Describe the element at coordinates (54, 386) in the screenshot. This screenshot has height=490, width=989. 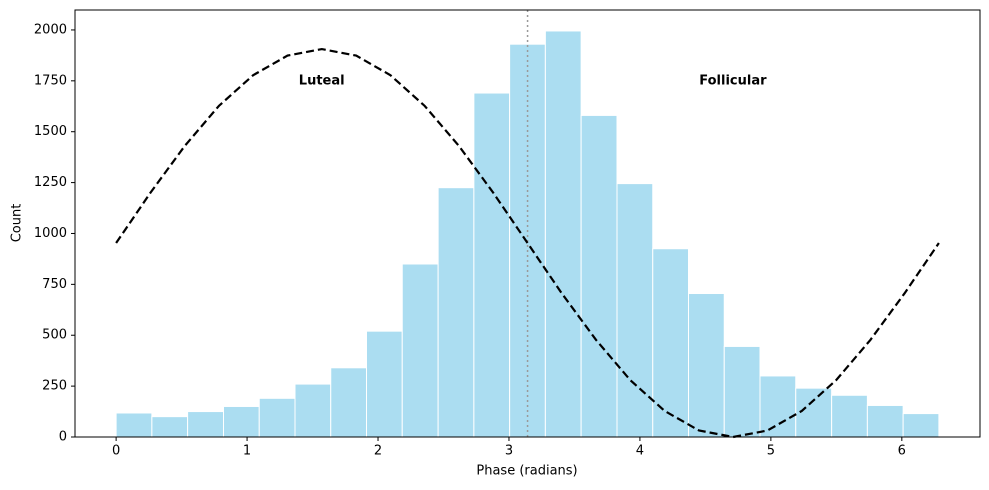
I see `y-tick-label: 250` at that location.